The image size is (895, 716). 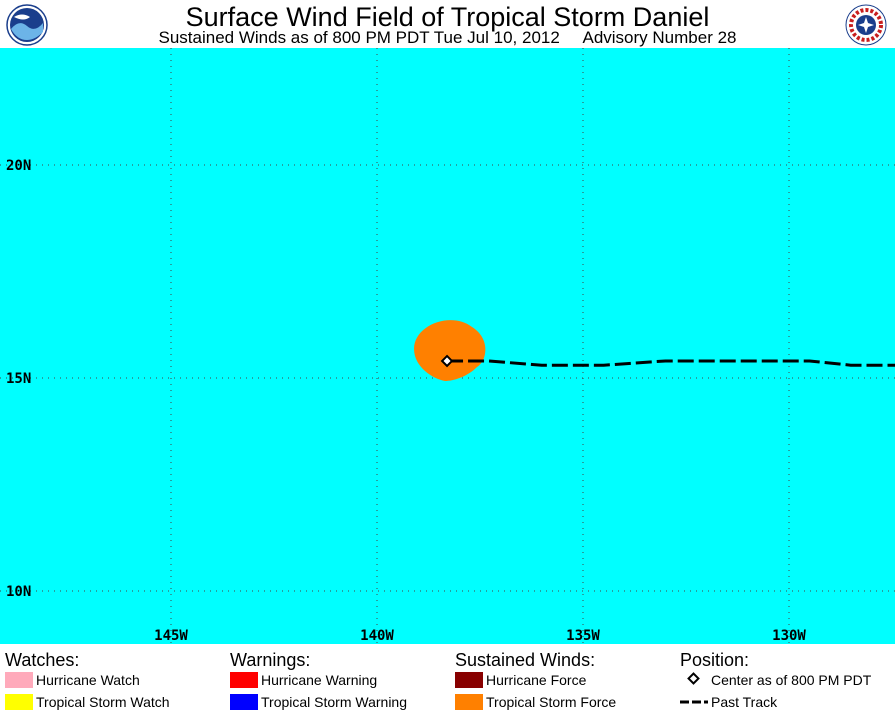 I want to click on legend-label: Hurricane Force, so click(x=536, y=680).